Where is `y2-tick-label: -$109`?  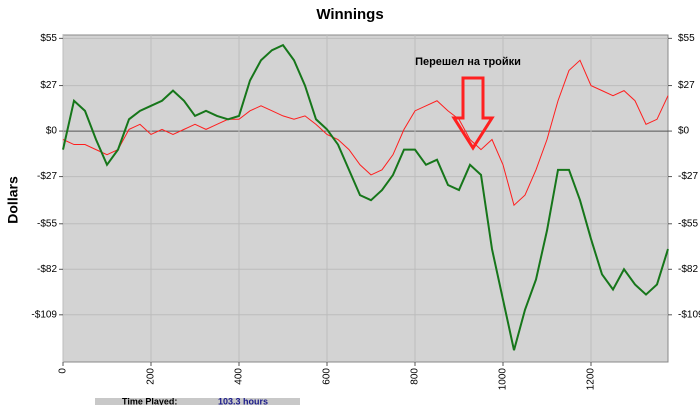
y2-tick-label: -$109 is located at coordinates (689, 314).